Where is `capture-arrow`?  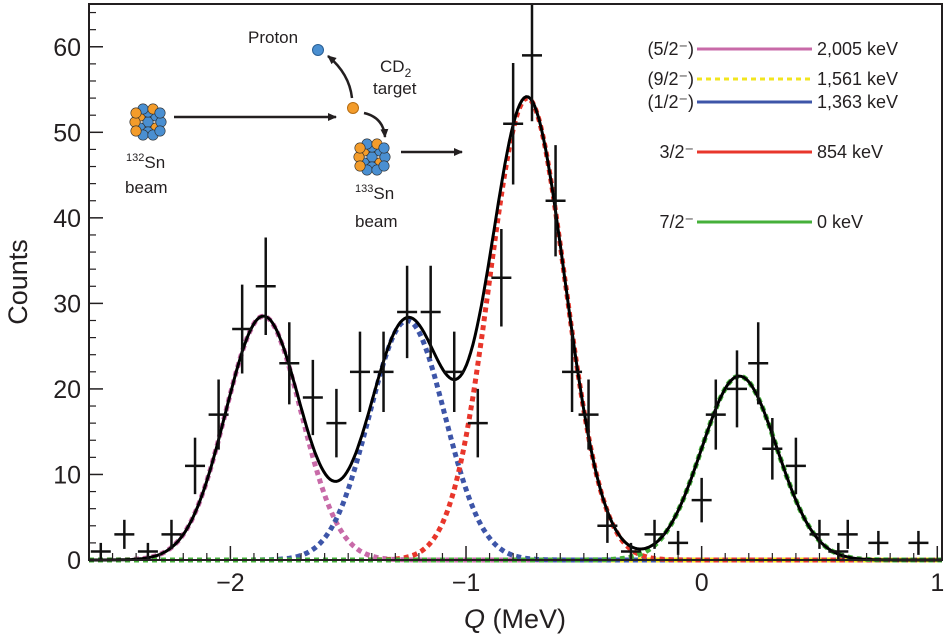
capture-arrow is located at coordinates (376, 124).